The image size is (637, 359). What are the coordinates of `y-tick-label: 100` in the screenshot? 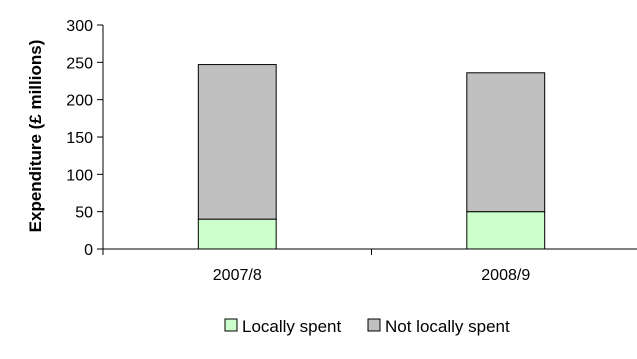 It's located at (79, 175).